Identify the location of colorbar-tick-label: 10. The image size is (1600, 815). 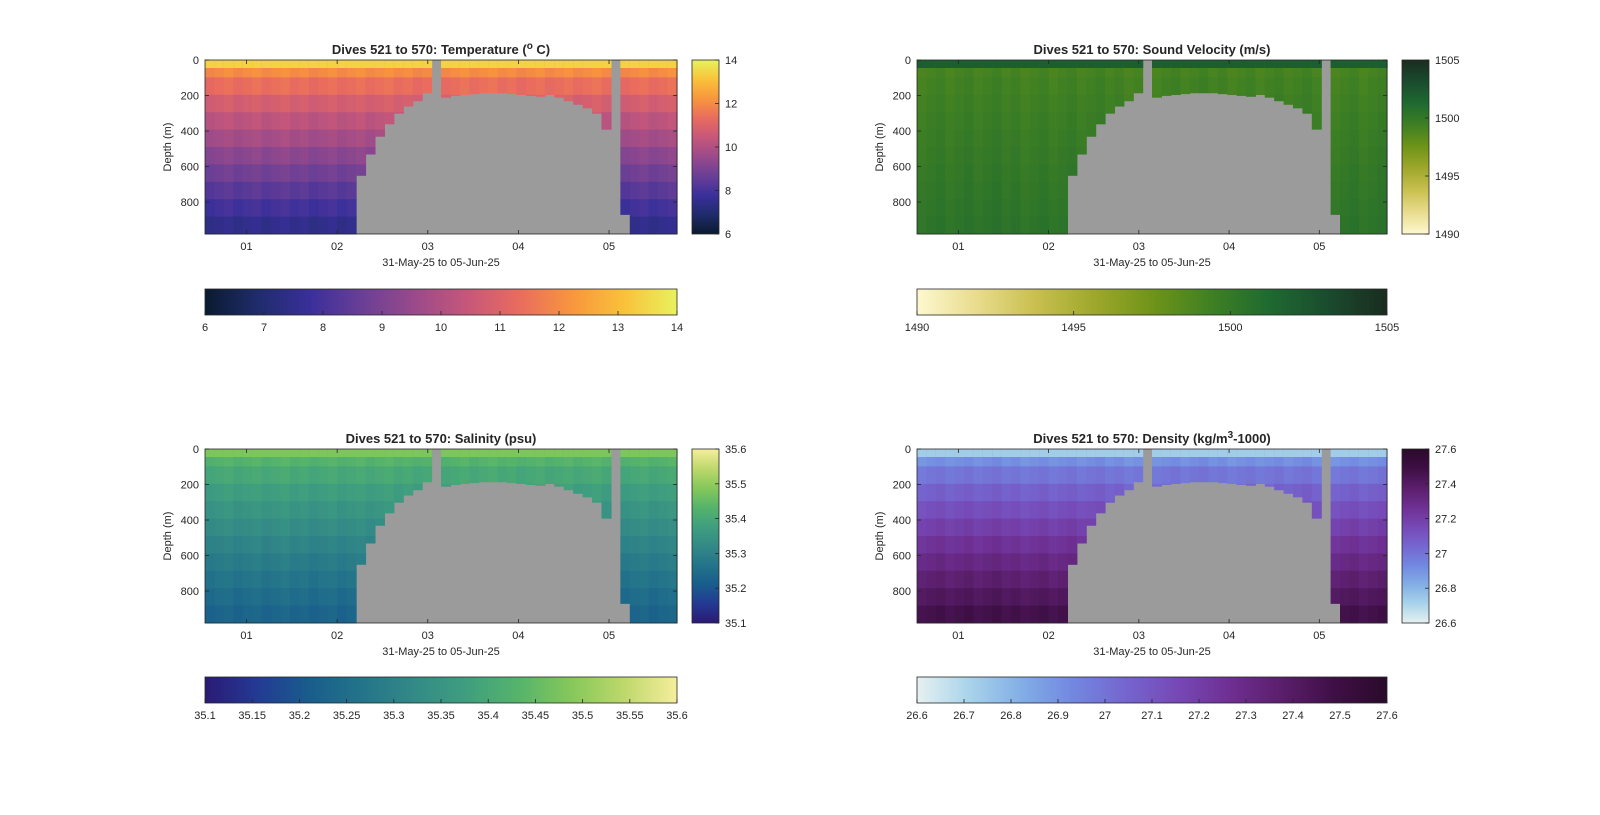
(731, 148).